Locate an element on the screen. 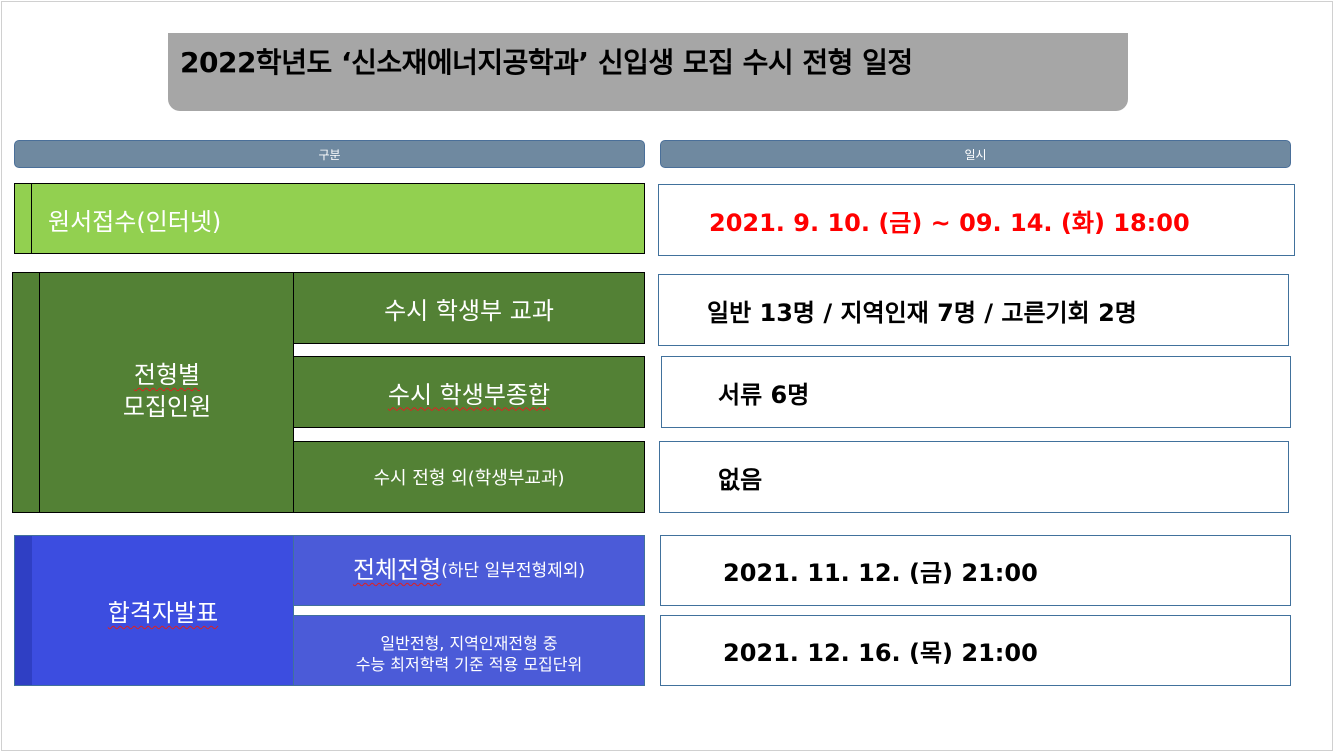  quota-value-1: 일반 13명 / 지역인재 7명 / 고른기회 2명 is located at coordinates (973, 310).